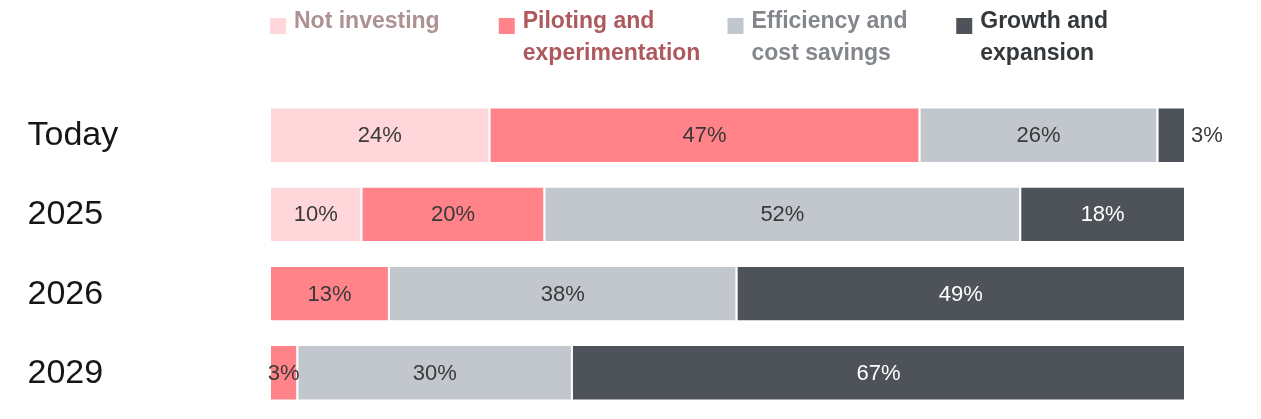 Image resolution: width=1261 pixels, height=419 pixels. I want to click on data-label: 24%, so click(379, 135).